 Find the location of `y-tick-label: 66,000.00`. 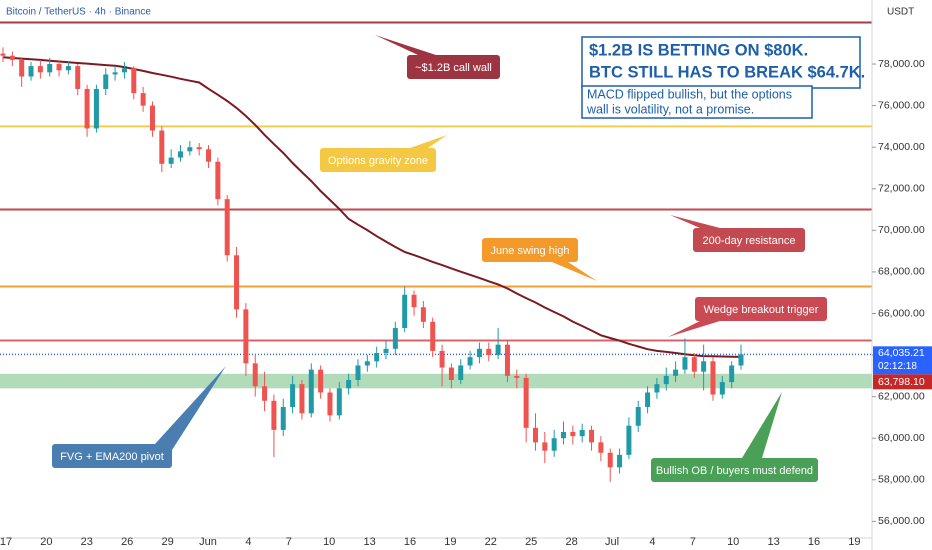

y-tick-label: 66,000.00 is located at coordinates (901, 313).